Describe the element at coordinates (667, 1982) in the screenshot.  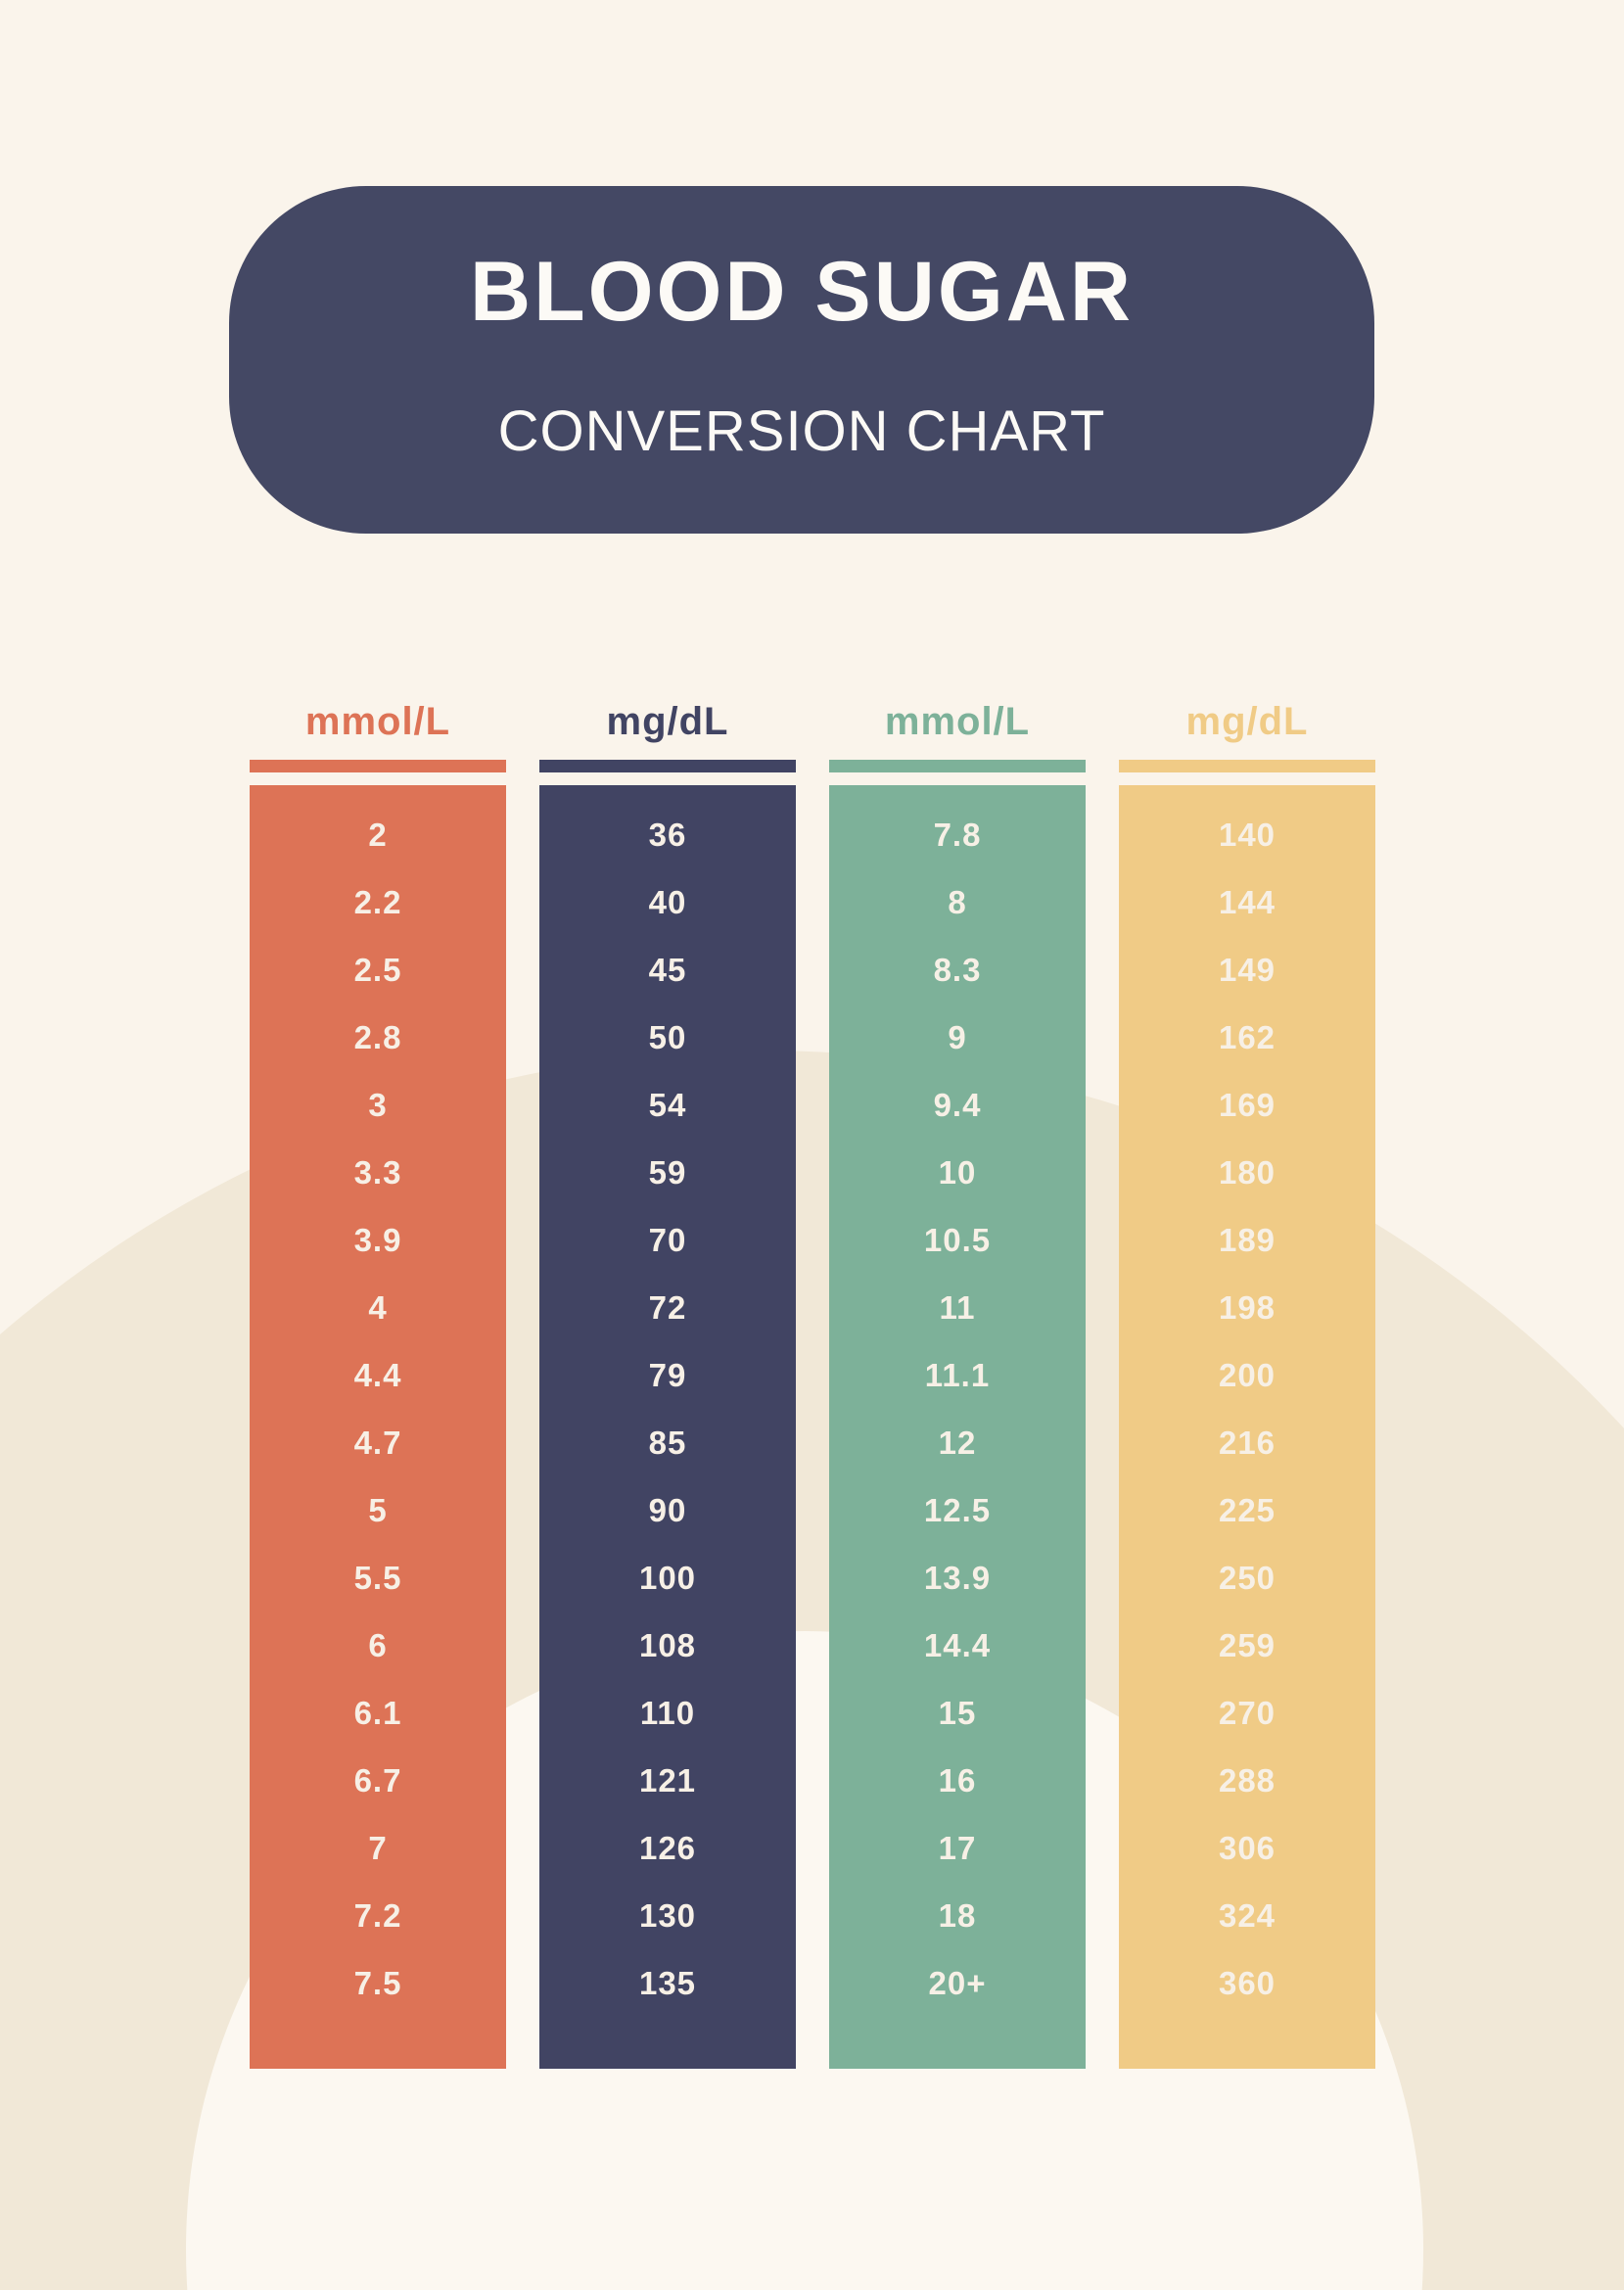
I see `table-cell: 135` at that location.